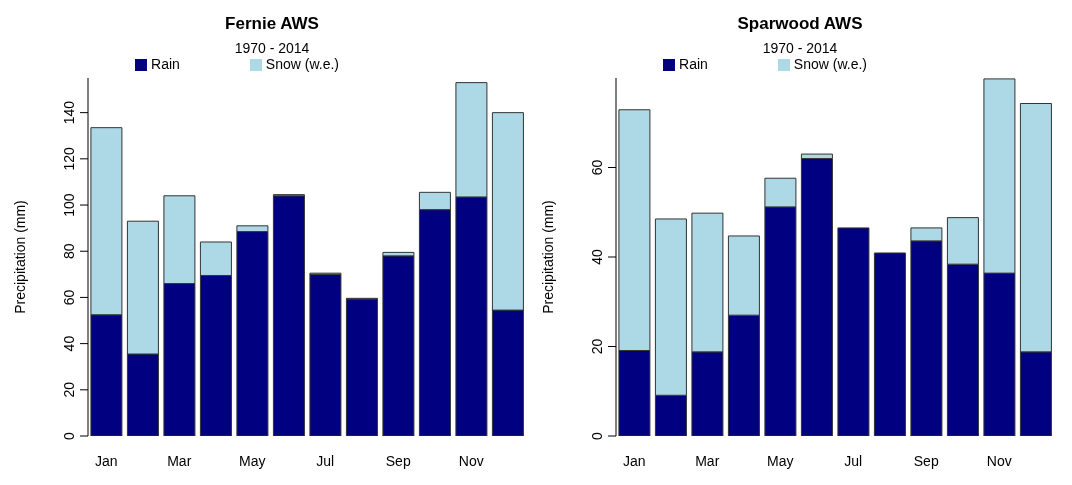 This screenshot has height=485, width=1072. Describe the element at coordinates (800, 24) in the screenshot. I see `chart-title: Sparwood AWS` at that location.